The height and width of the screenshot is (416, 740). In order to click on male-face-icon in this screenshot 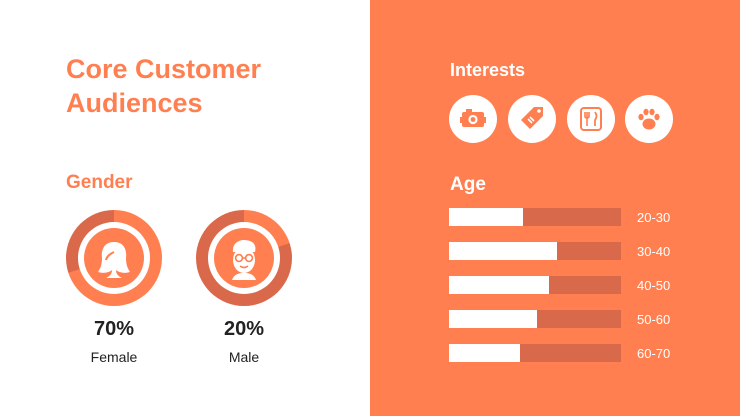, I will do `click(244, 260)`.